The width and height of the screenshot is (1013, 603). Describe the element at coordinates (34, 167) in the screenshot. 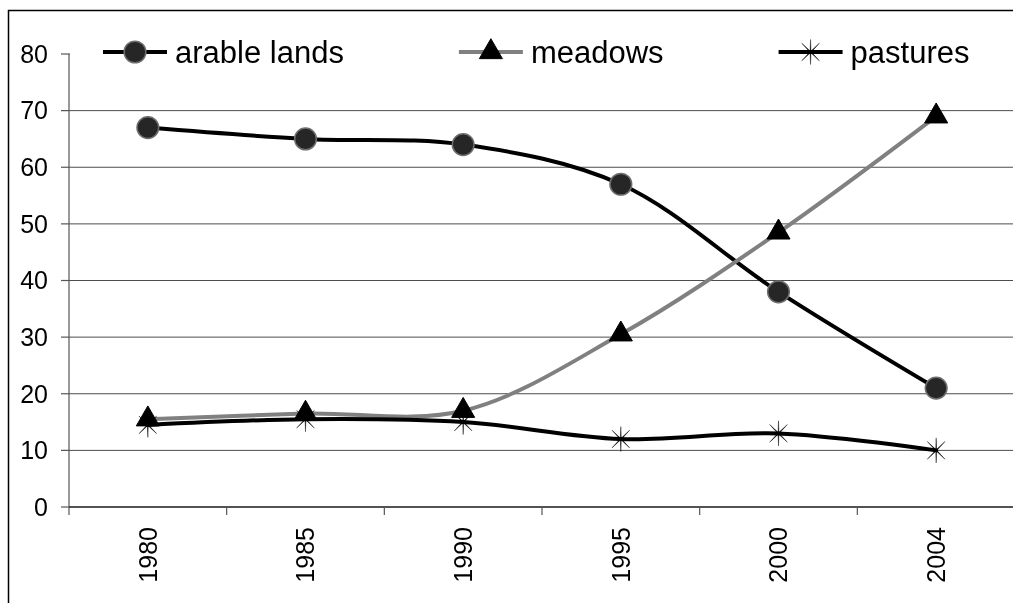

I see `y-tick-label: 60` at that location.